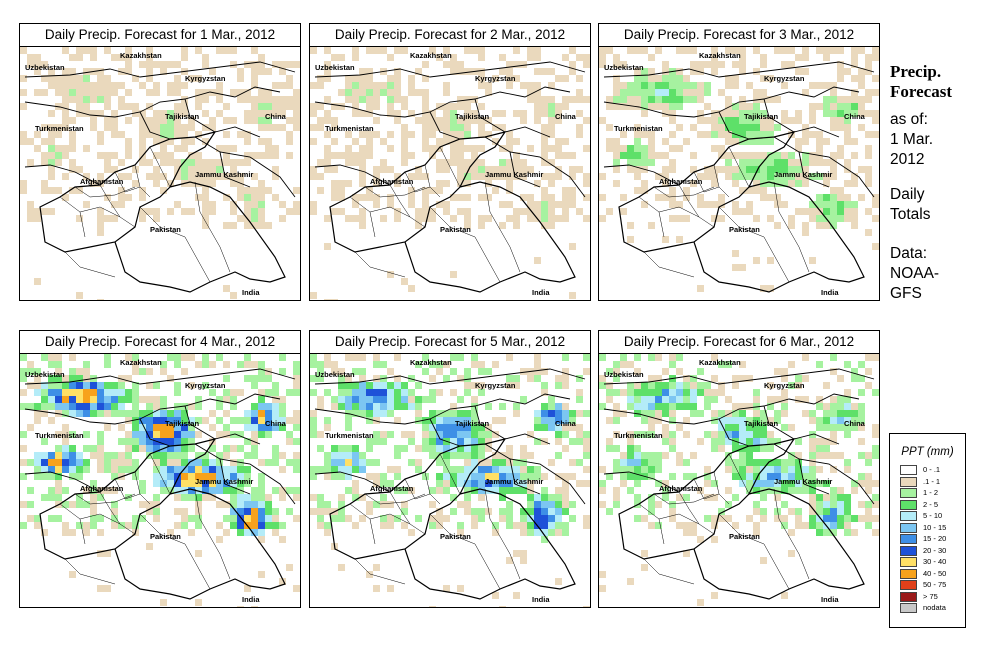 The width and height of the screenshot is (983, 649). I want to click on legend-label: 15 - 20, so click(935, 538).